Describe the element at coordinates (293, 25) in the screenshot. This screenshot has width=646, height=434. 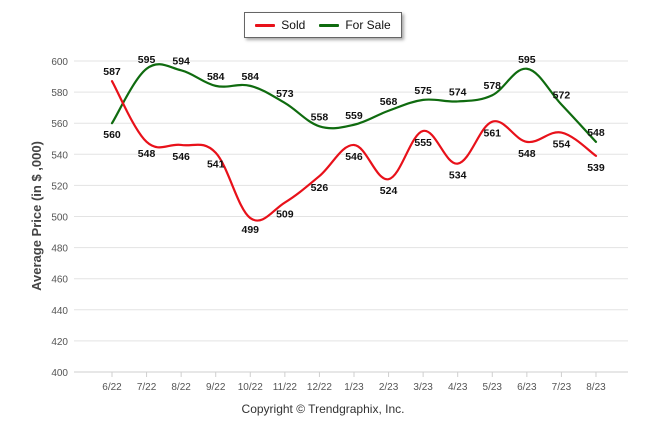
I see `legend-label-sold: Sold` at that location.